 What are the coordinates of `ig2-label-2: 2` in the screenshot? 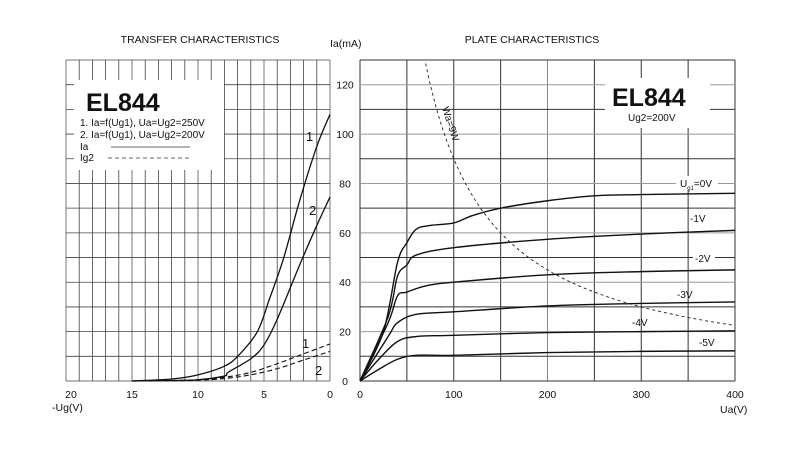 It's located at (318, 370).